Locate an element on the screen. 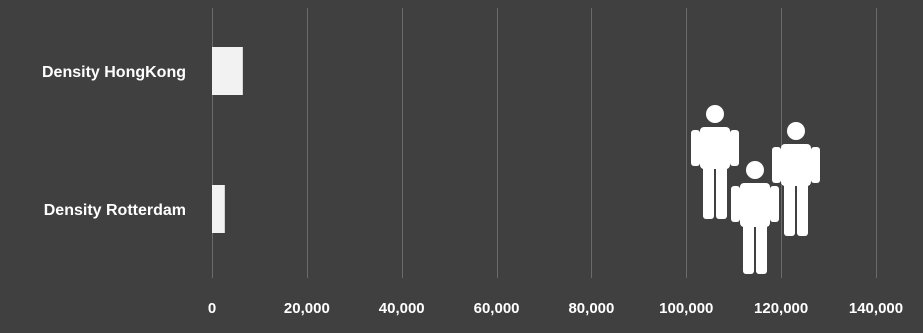 This screenshot has width=923, height=333. category-labels: Density HongKong Density Rotterdam is located at coordinates (114, 141).